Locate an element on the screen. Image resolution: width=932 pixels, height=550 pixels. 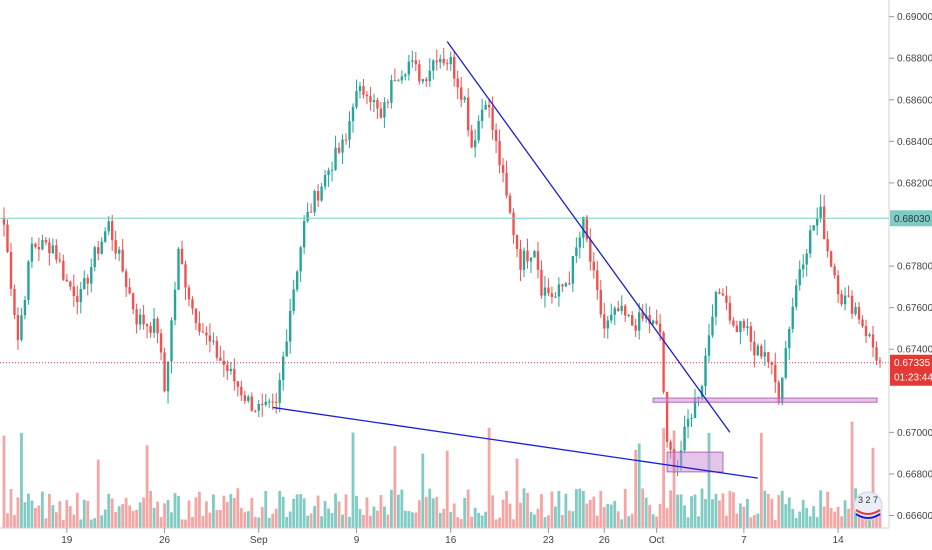
support-zone-a is located at coordinates (765, 400).